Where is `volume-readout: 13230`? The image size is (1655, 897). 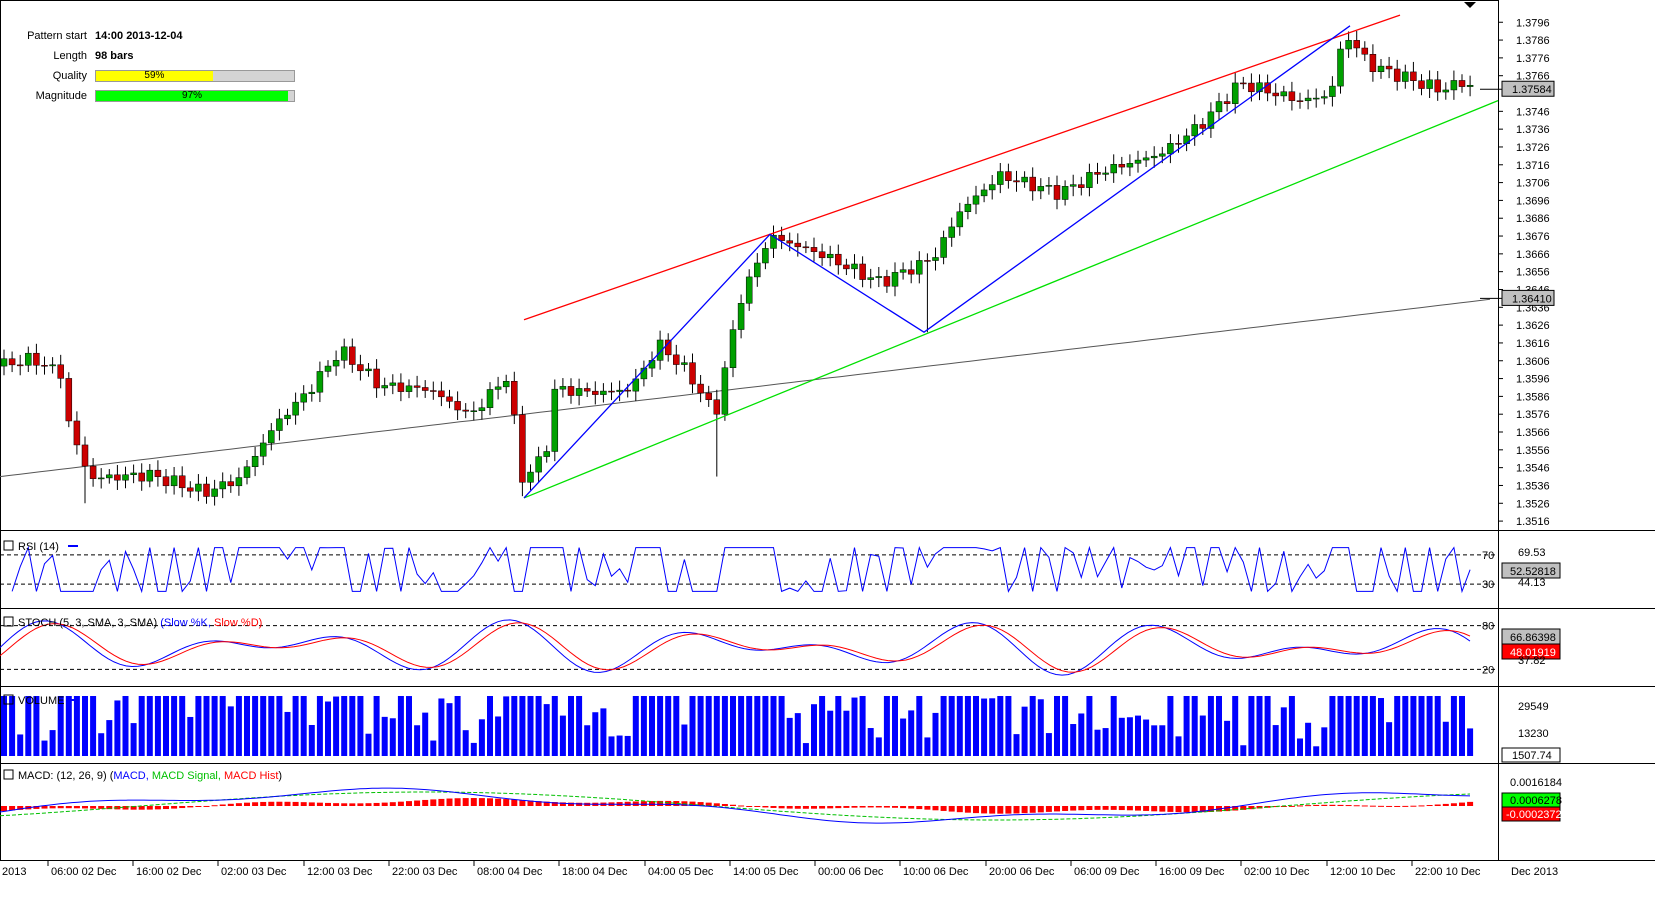
volume-readout: 13230 is located at coordinates (1533, 734).